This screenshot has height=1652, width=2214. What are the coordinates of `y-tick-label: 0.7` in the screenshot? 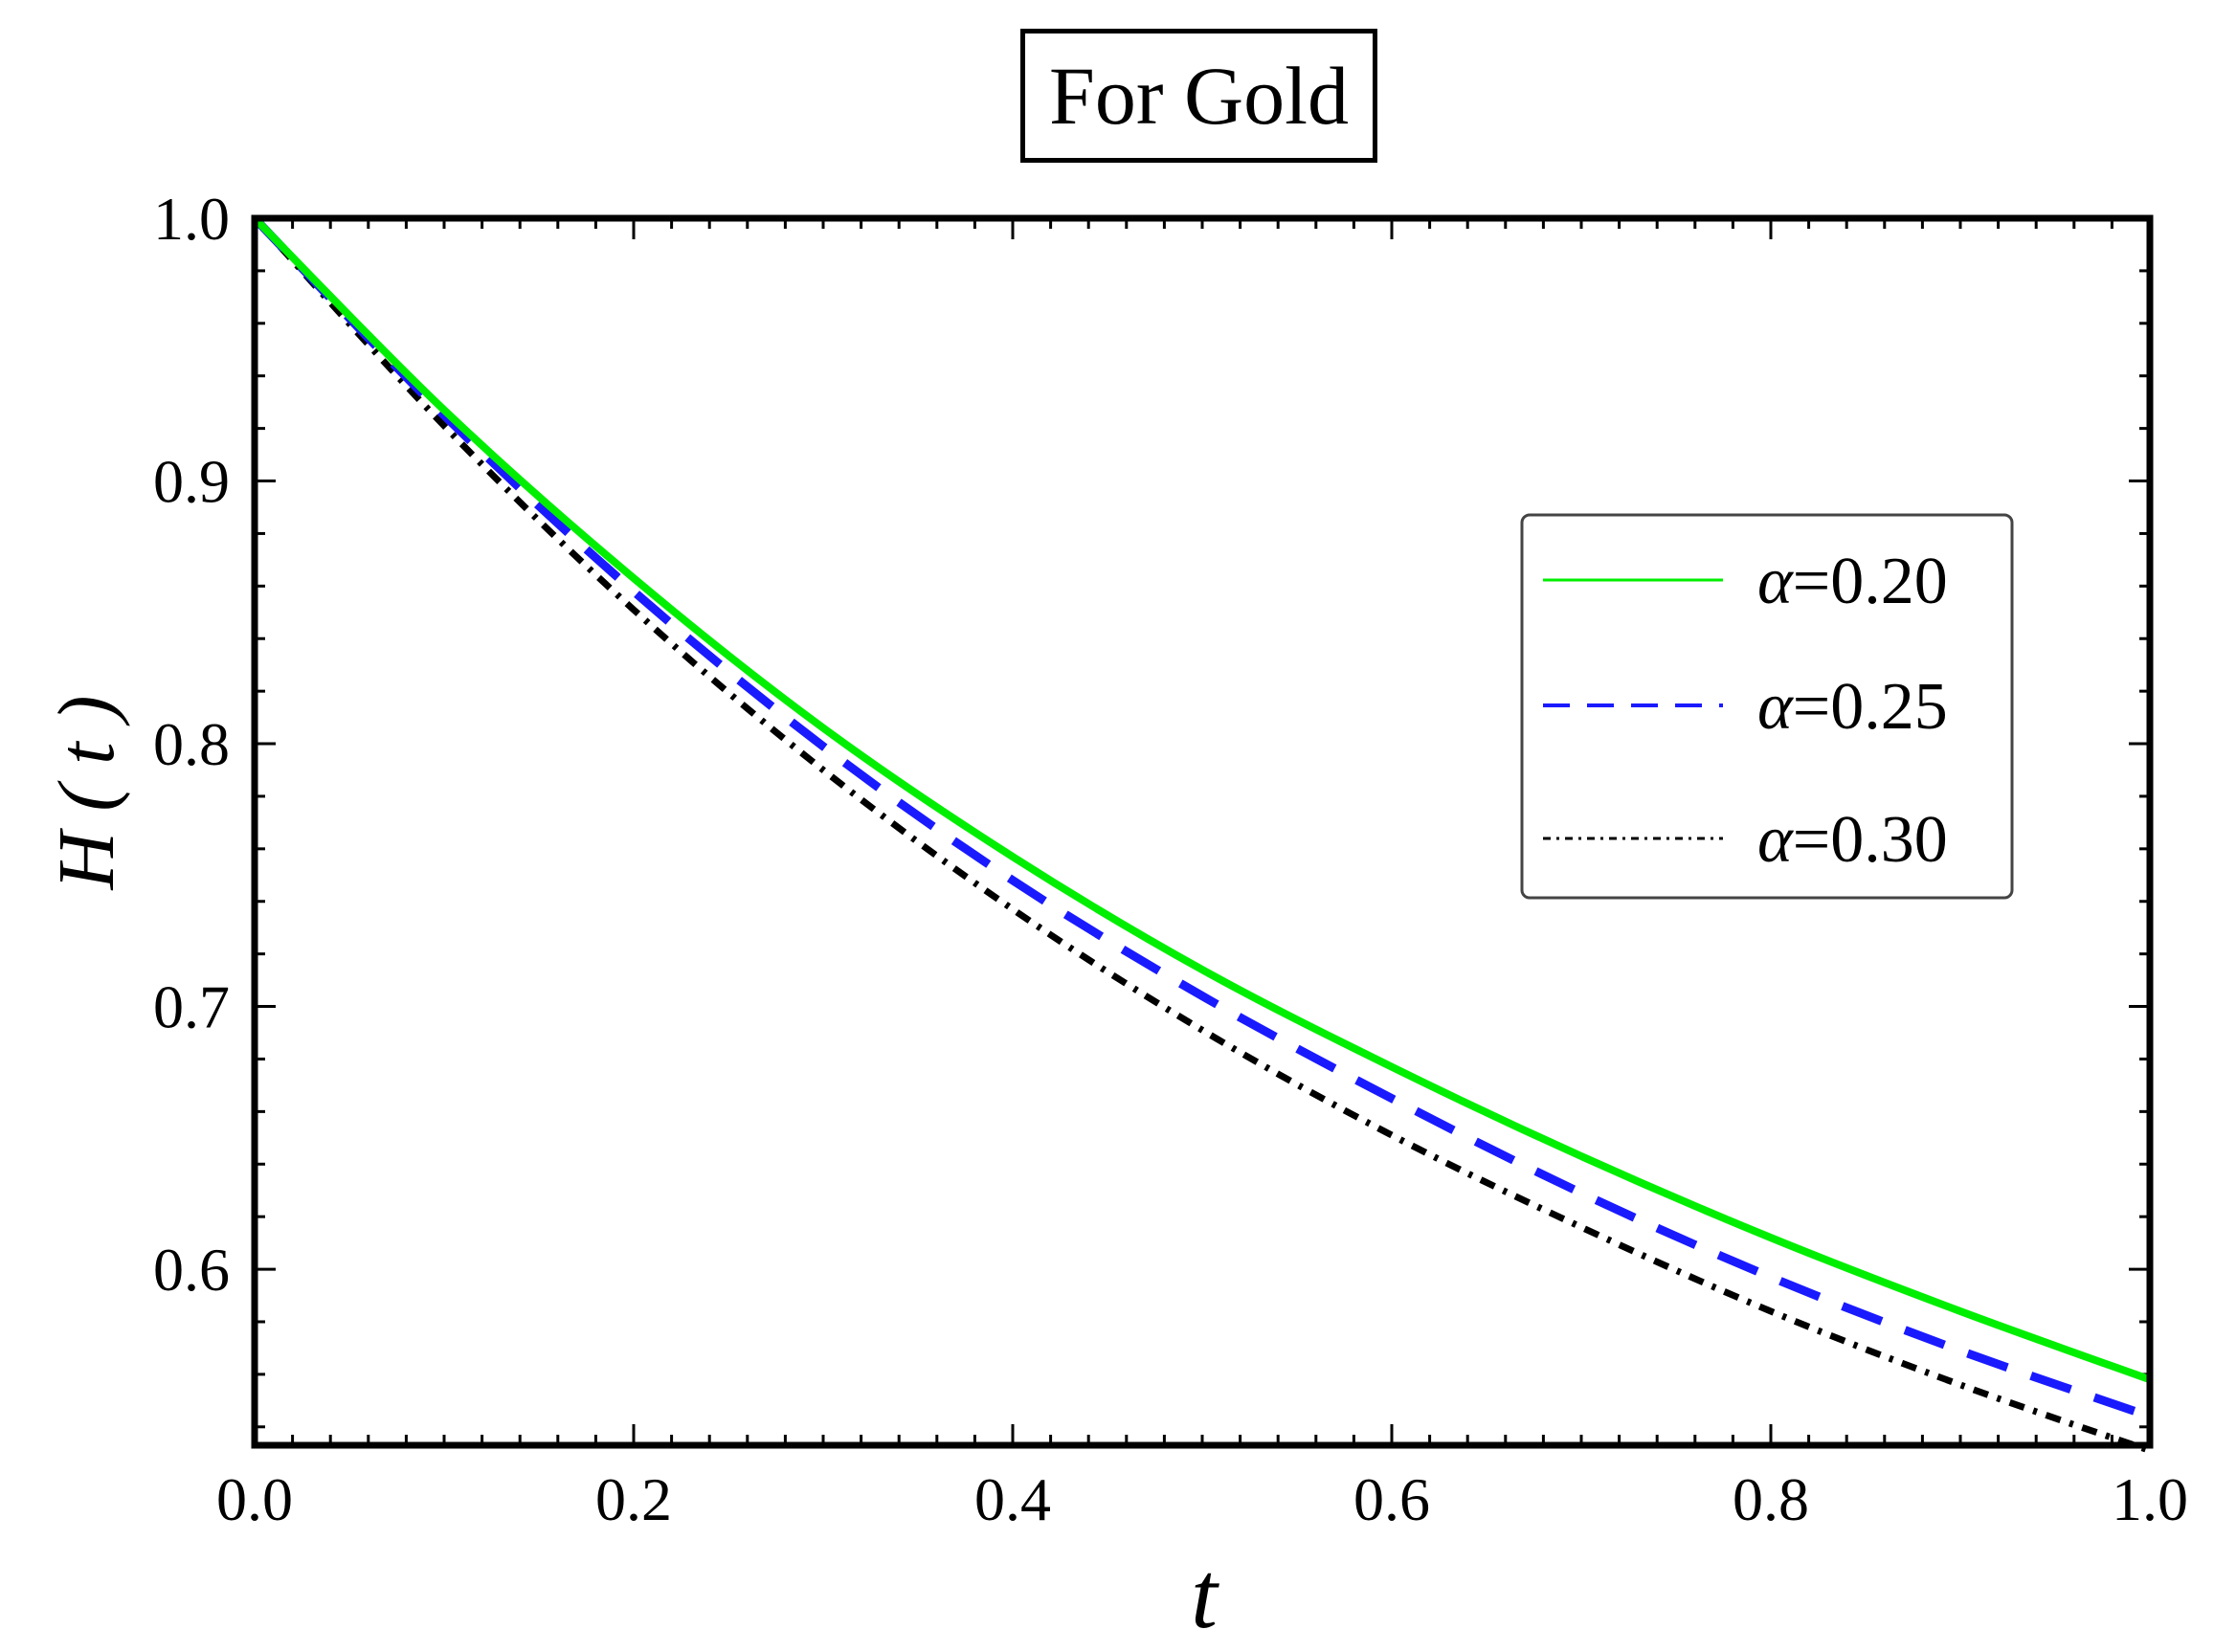 It's located at (191, 1007).